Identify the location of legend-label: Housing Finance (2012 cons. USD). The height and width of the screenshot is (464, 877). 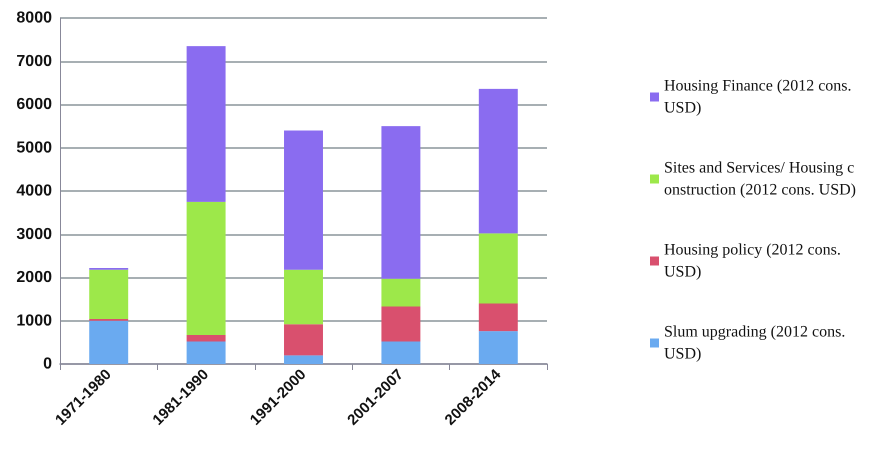
(760, 97).